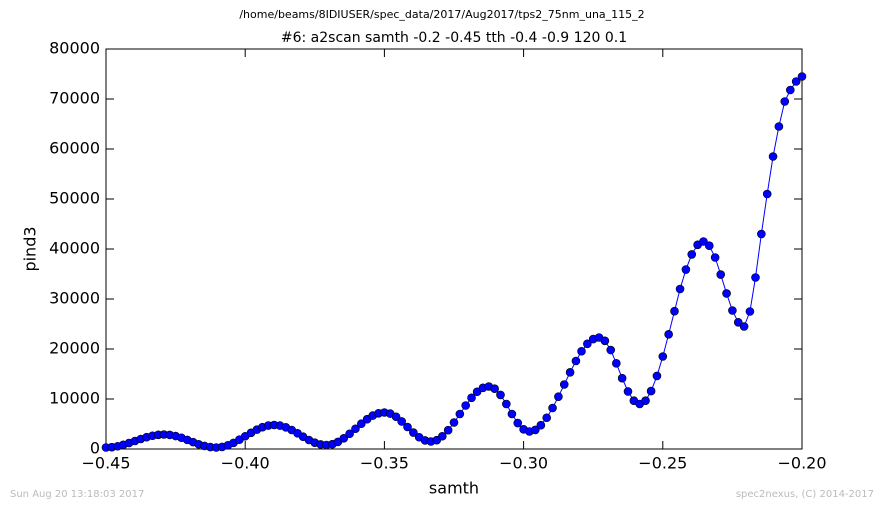 This screenshot has width=884, height=509. Describe the element at coordinates (74, 48) in the screenshot. I see `y-tick-label: 80000` at that location.